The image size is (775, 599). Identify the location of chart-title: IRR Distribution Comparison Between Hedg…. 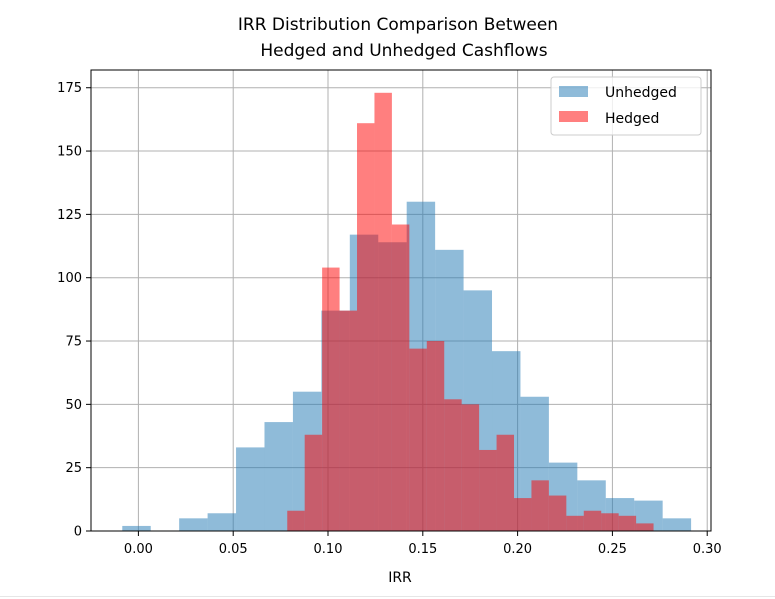
(398, 38).